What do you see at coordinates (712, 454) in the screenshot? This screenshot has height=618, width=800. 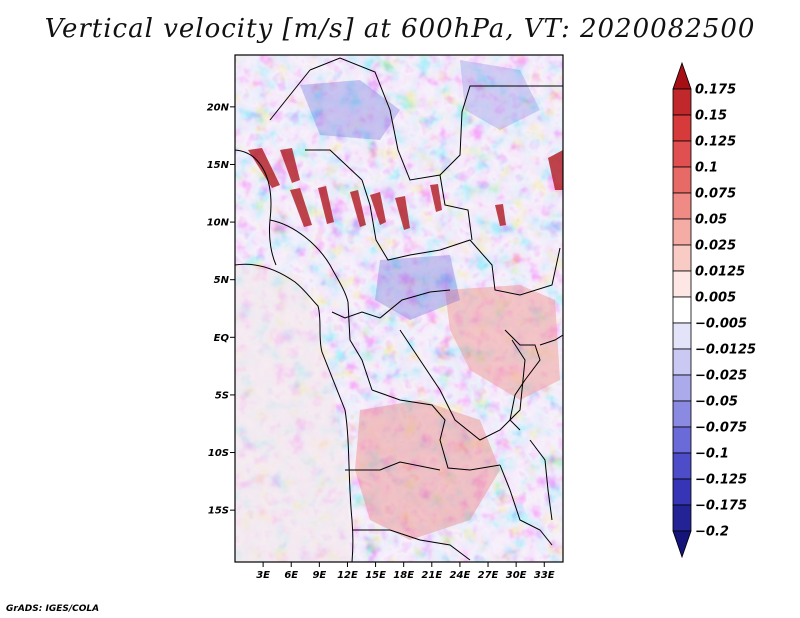 I see `colorbar-label: −0.1` at bounding box center [712, 454].